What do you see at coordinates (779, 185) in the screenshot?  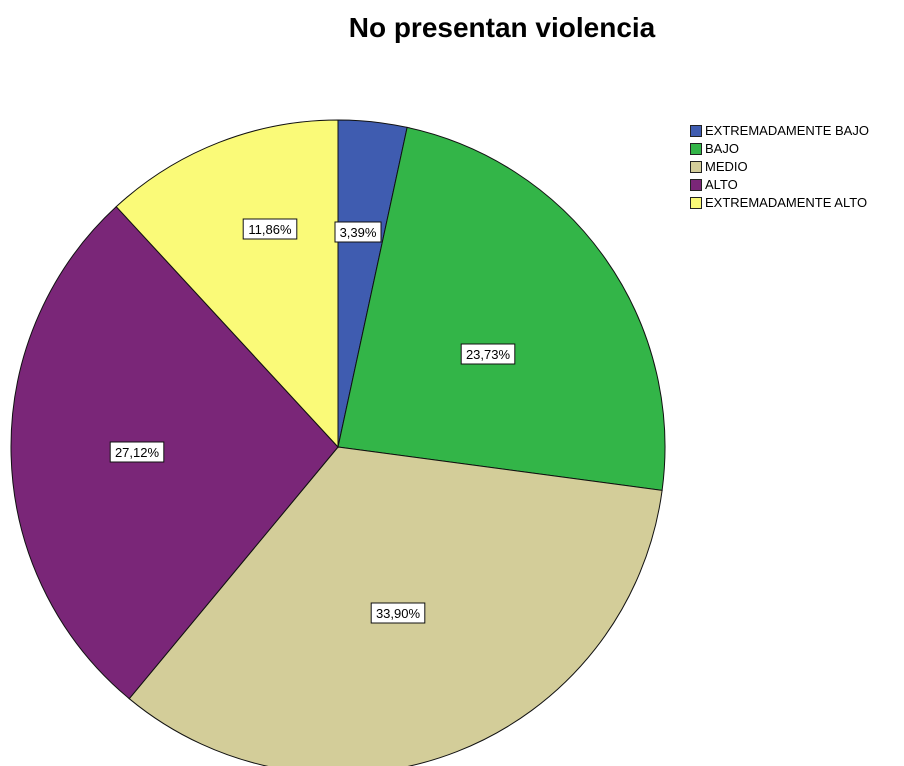 I see `legend-item: ALTO` at bounding box center [779, 185].